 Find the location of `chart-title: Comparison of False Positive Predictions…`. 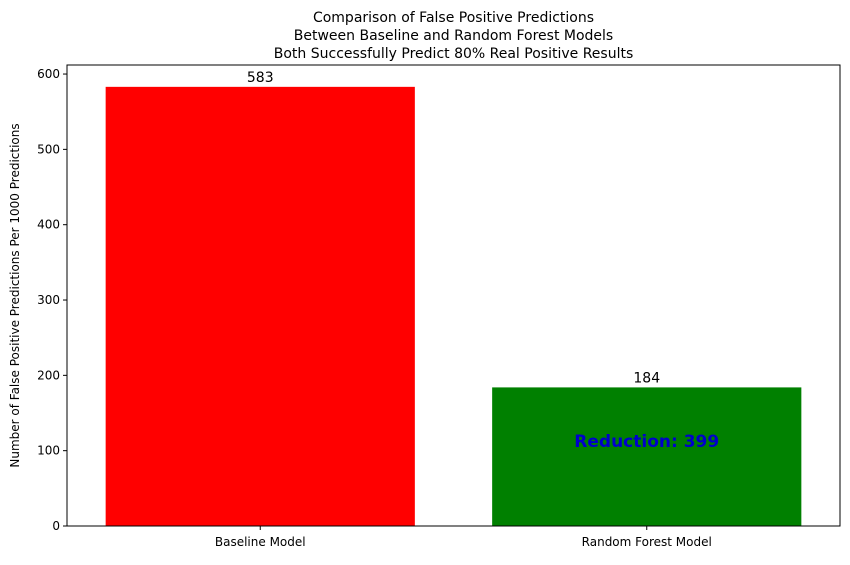

chart-title: Comparison of False Positive Predictions… is located at coordinates (454, 36).